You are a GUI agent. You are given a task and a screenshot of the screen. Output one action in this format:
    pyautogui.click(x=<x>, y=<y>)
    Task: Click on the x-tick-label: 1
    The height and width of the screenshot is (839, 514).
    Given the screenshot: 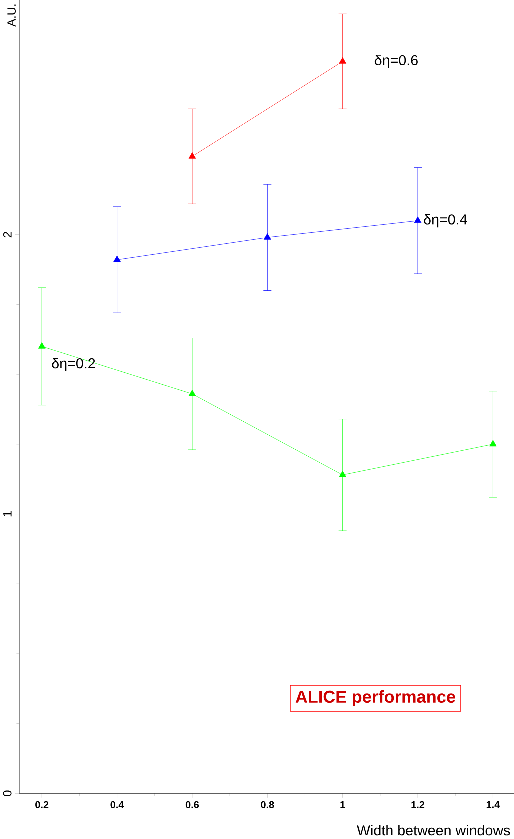 What is the action you would take?
    pyautogui.click(x=343, y=804)
    